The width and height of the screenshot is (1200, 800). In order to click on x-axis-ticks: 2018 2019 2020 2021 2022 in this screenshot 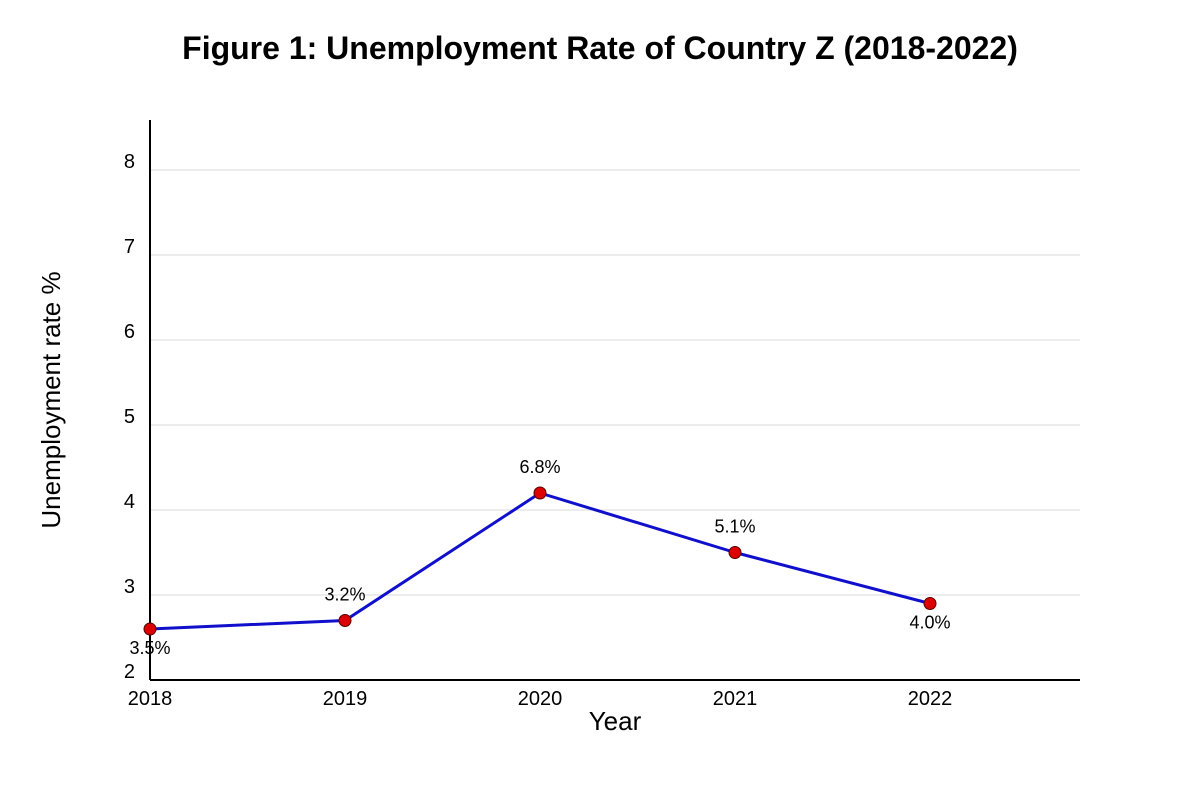, I will do `click(540, 699)`.